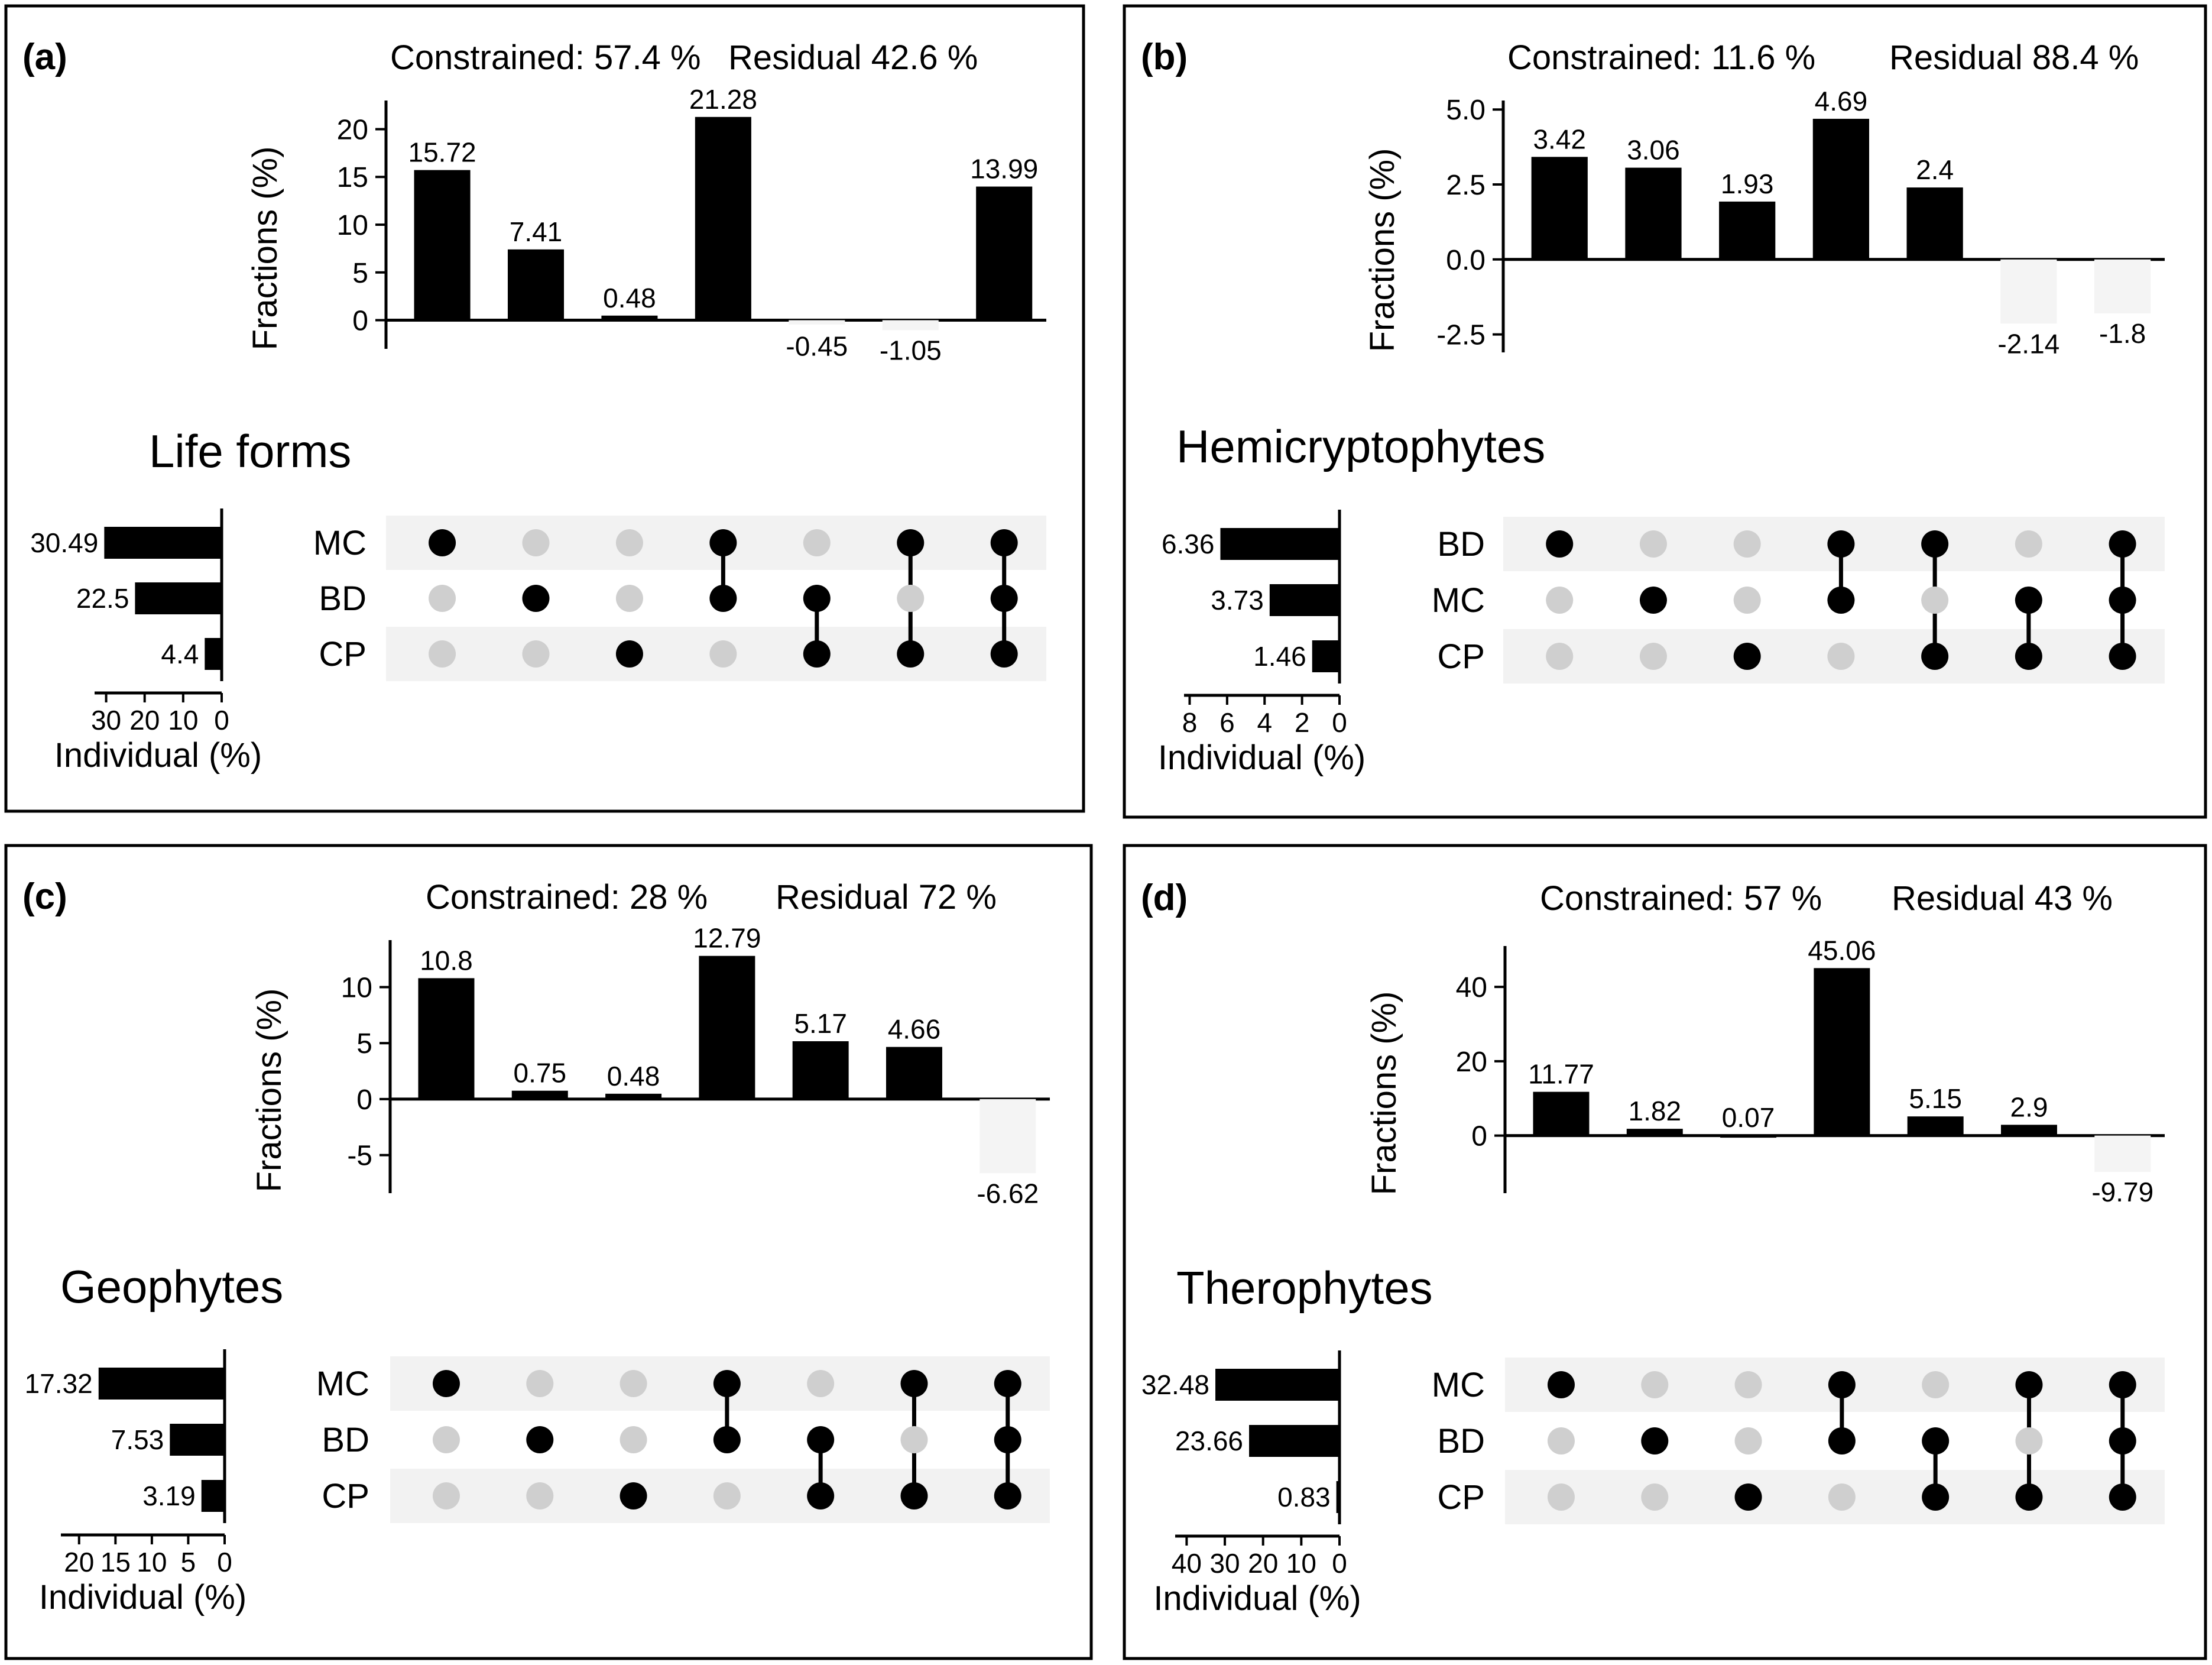  Describe the element at coordinates (1360, 446) in the screenshot. I see `panel-title: Hemicryptophytes` at that location.